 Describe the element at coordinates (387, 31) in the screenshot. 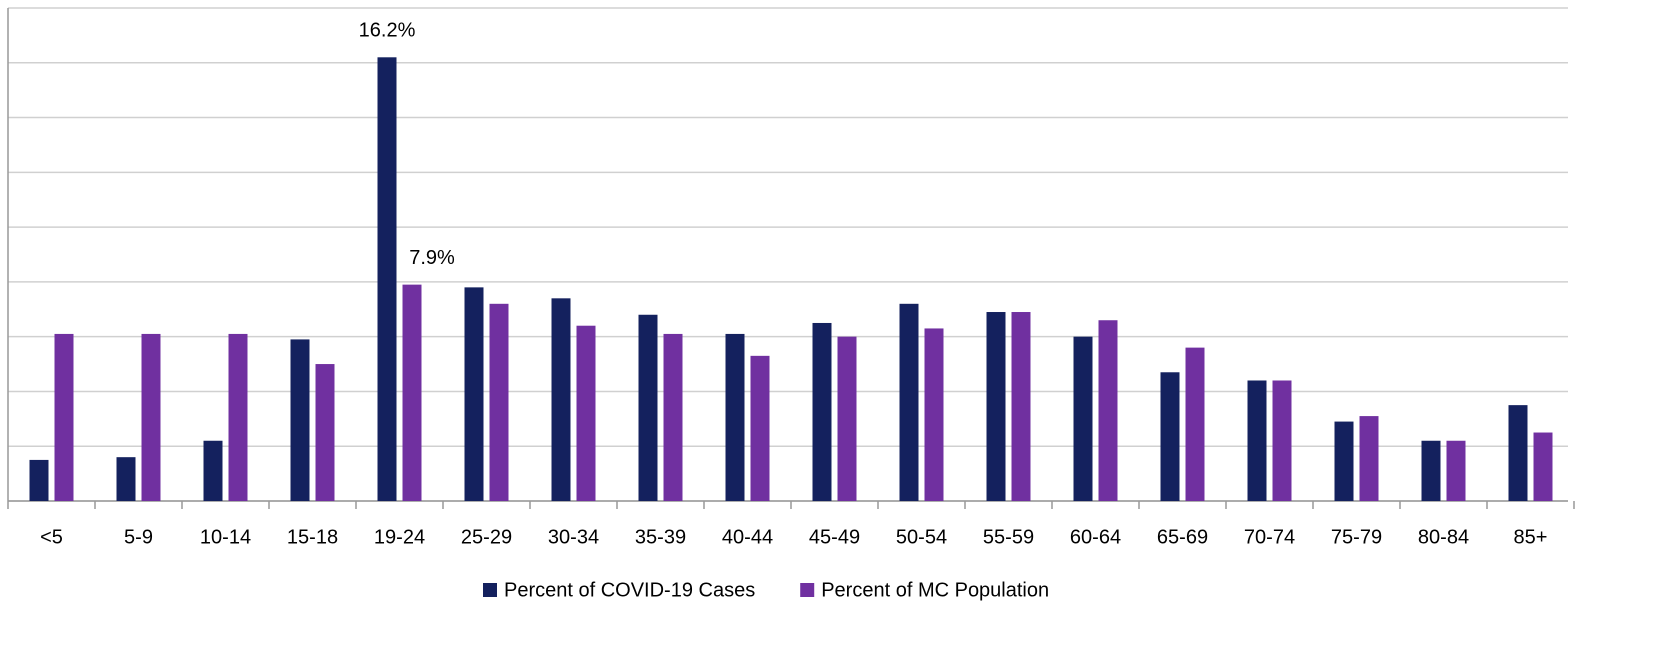

I see `data-label: 16.2%` at that location.